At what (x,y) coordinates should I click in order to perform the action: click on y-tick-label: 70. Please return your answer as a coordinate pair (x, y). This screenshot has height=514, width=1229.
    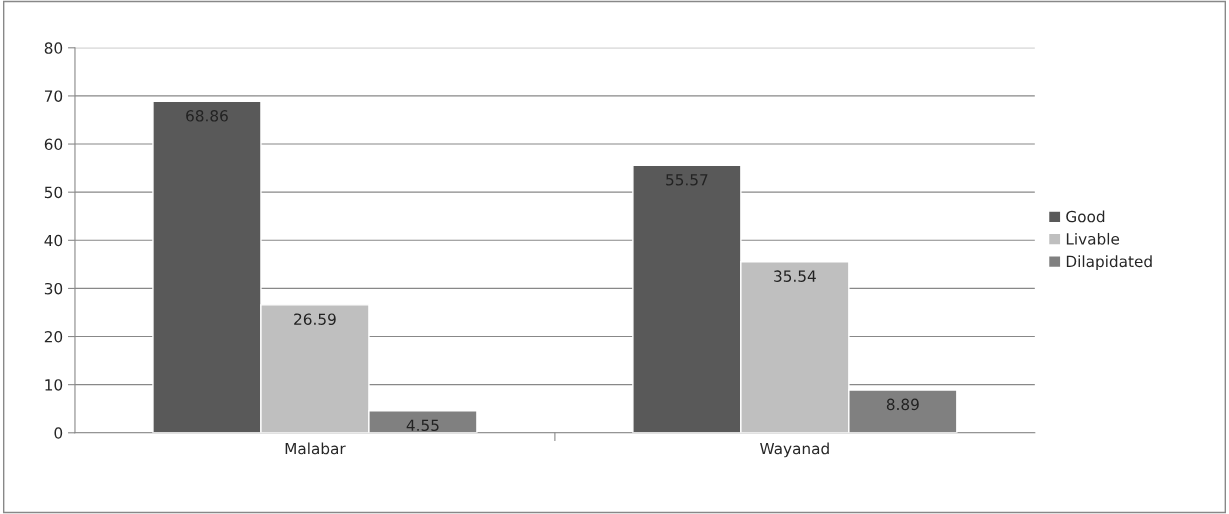
    Looking at the image, I should click on (53, 96).